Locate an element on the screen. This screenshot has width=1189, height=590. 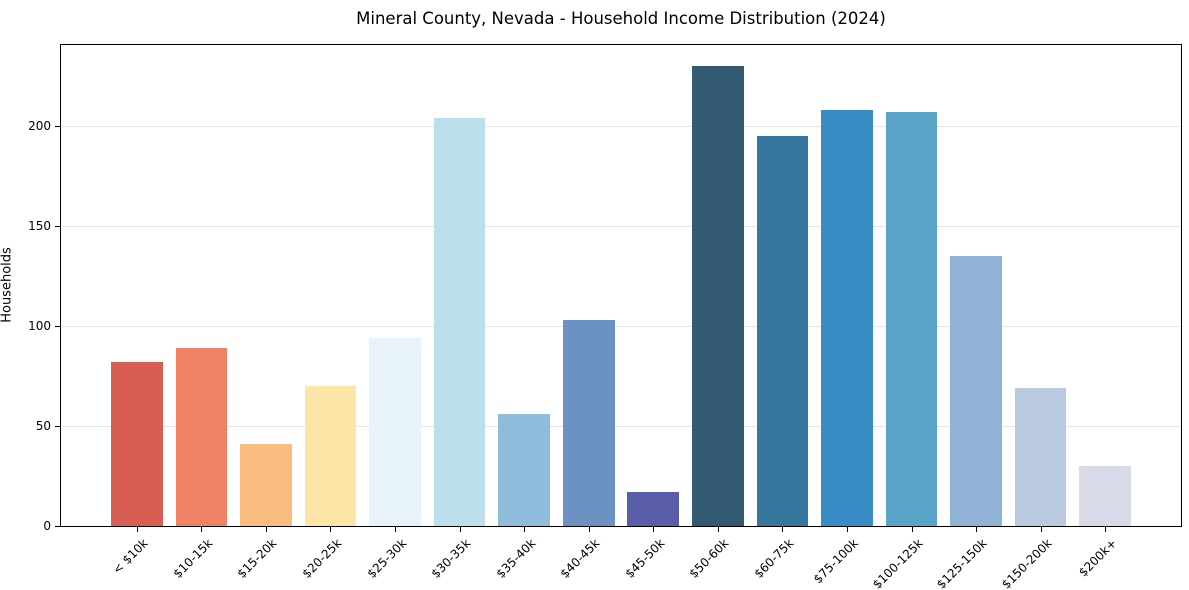
xtick-label-$10-15k: $10-15k is located at coordinates (193, 558).